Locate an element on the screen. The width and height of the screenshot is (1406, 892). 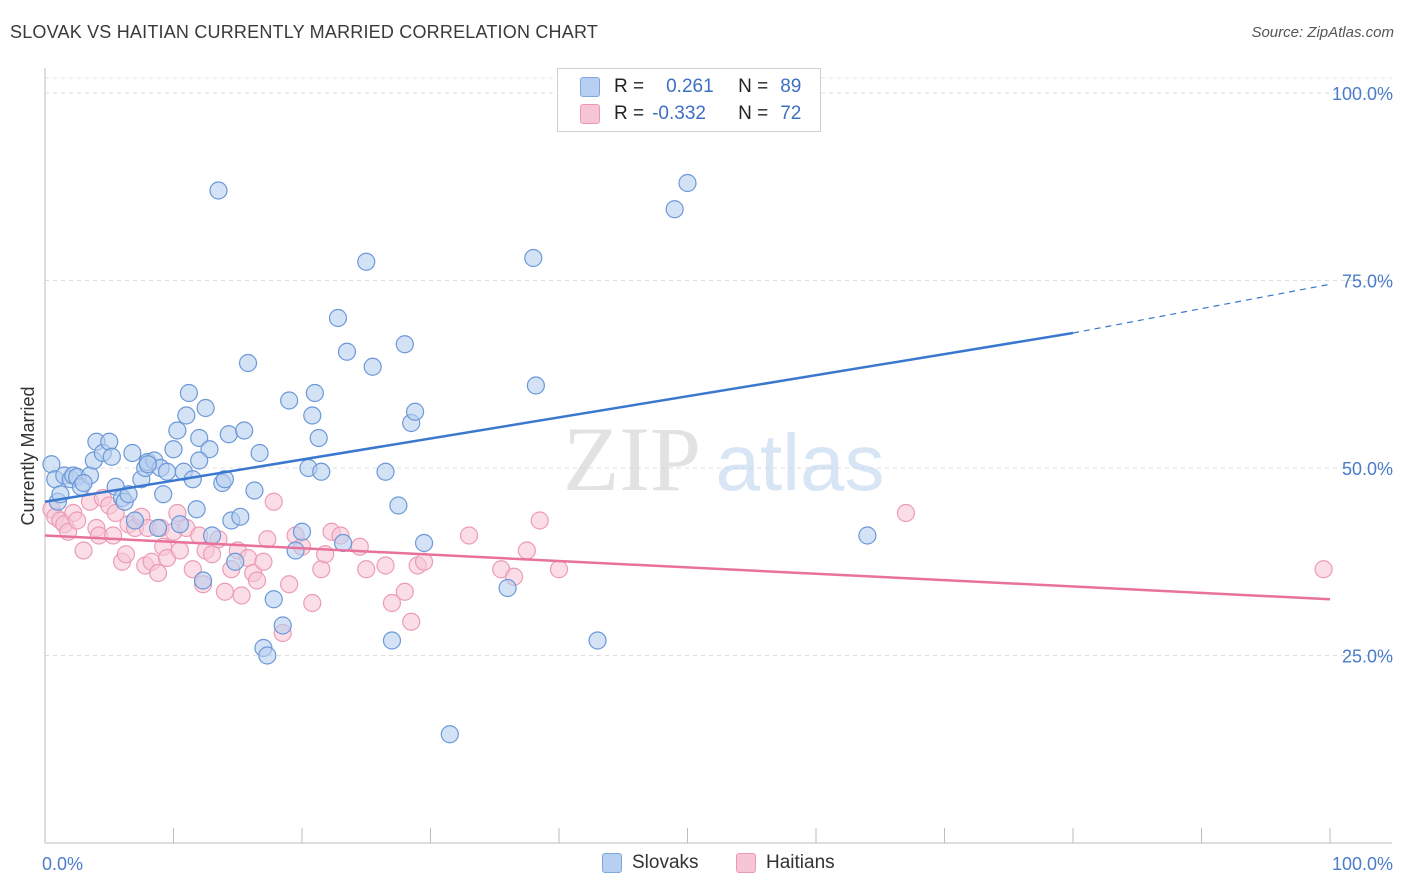
y-tick-label: 75.0% is located at coordinates (1367, 282).